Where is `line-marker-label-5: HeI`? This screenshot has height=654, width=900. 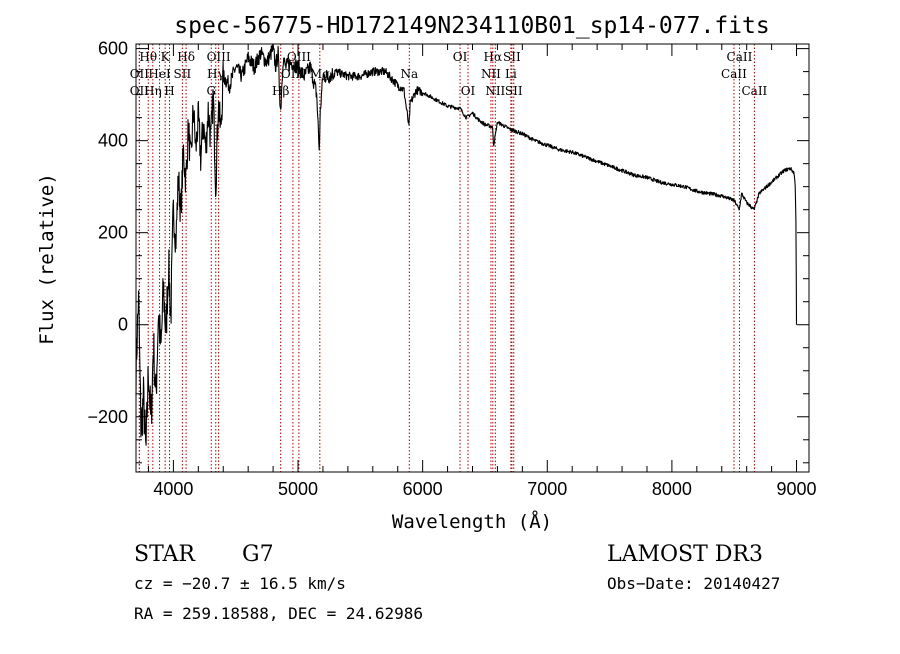
line-marker-label-5: HeI is located at coordinates (159, 74).